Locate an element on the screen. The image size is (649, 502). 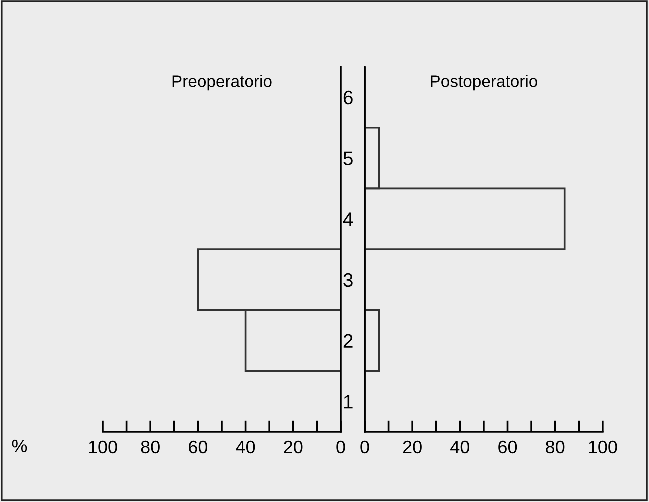
y-tick-label: 5 is located at coordinates (348, 159).